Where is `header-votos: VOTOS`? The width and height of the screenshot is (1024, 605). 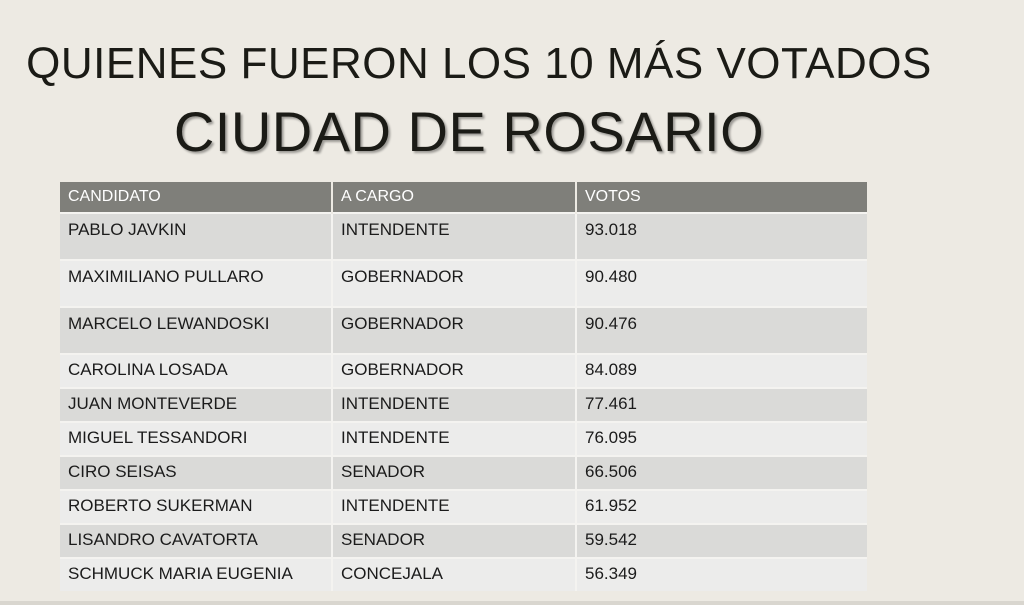 header-votos: VOTOS is located at coordinates (721, 197).